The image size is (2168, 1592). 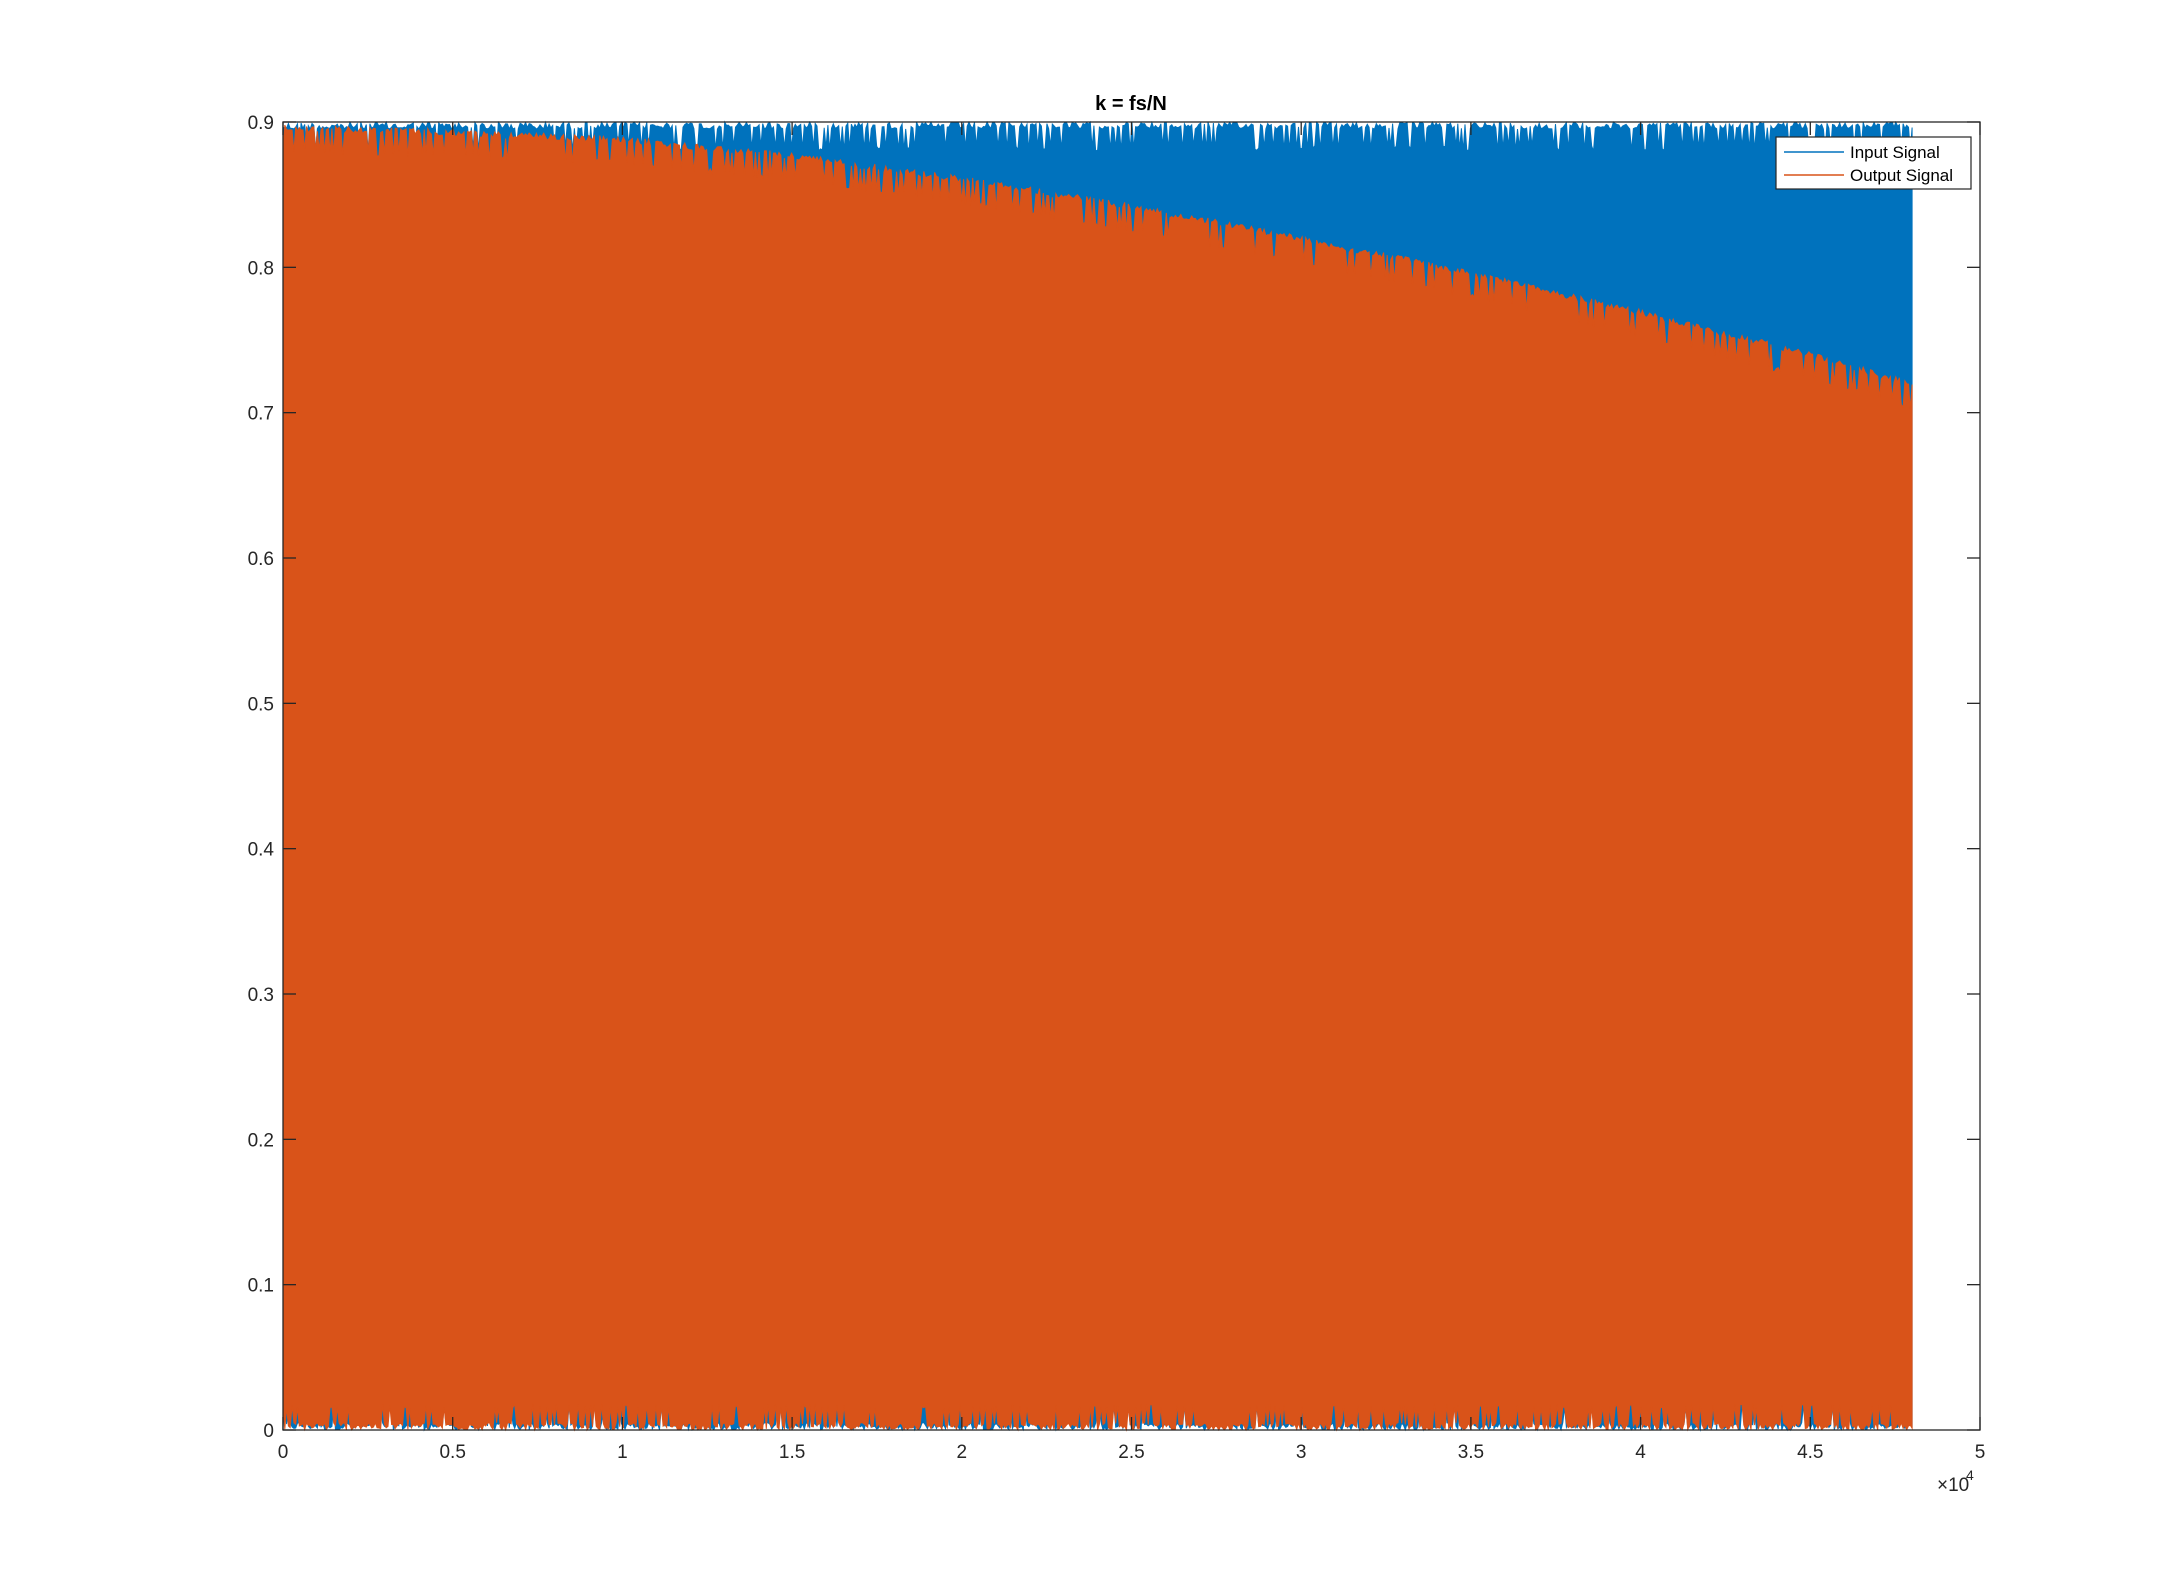 What do you see at coordinates (1980, 1452) in the screenshot?
I see `x-tick-label: 5` at bounding box center [1980, 1452].